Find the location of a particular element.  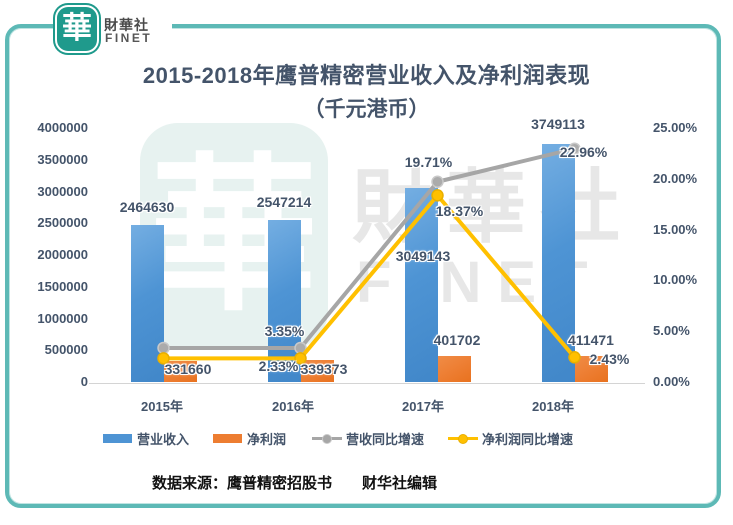

chart-title: 2015-2018年鹰普精密营业收入及净利润表现 （千元港币） is located at coordinates (366, 90).